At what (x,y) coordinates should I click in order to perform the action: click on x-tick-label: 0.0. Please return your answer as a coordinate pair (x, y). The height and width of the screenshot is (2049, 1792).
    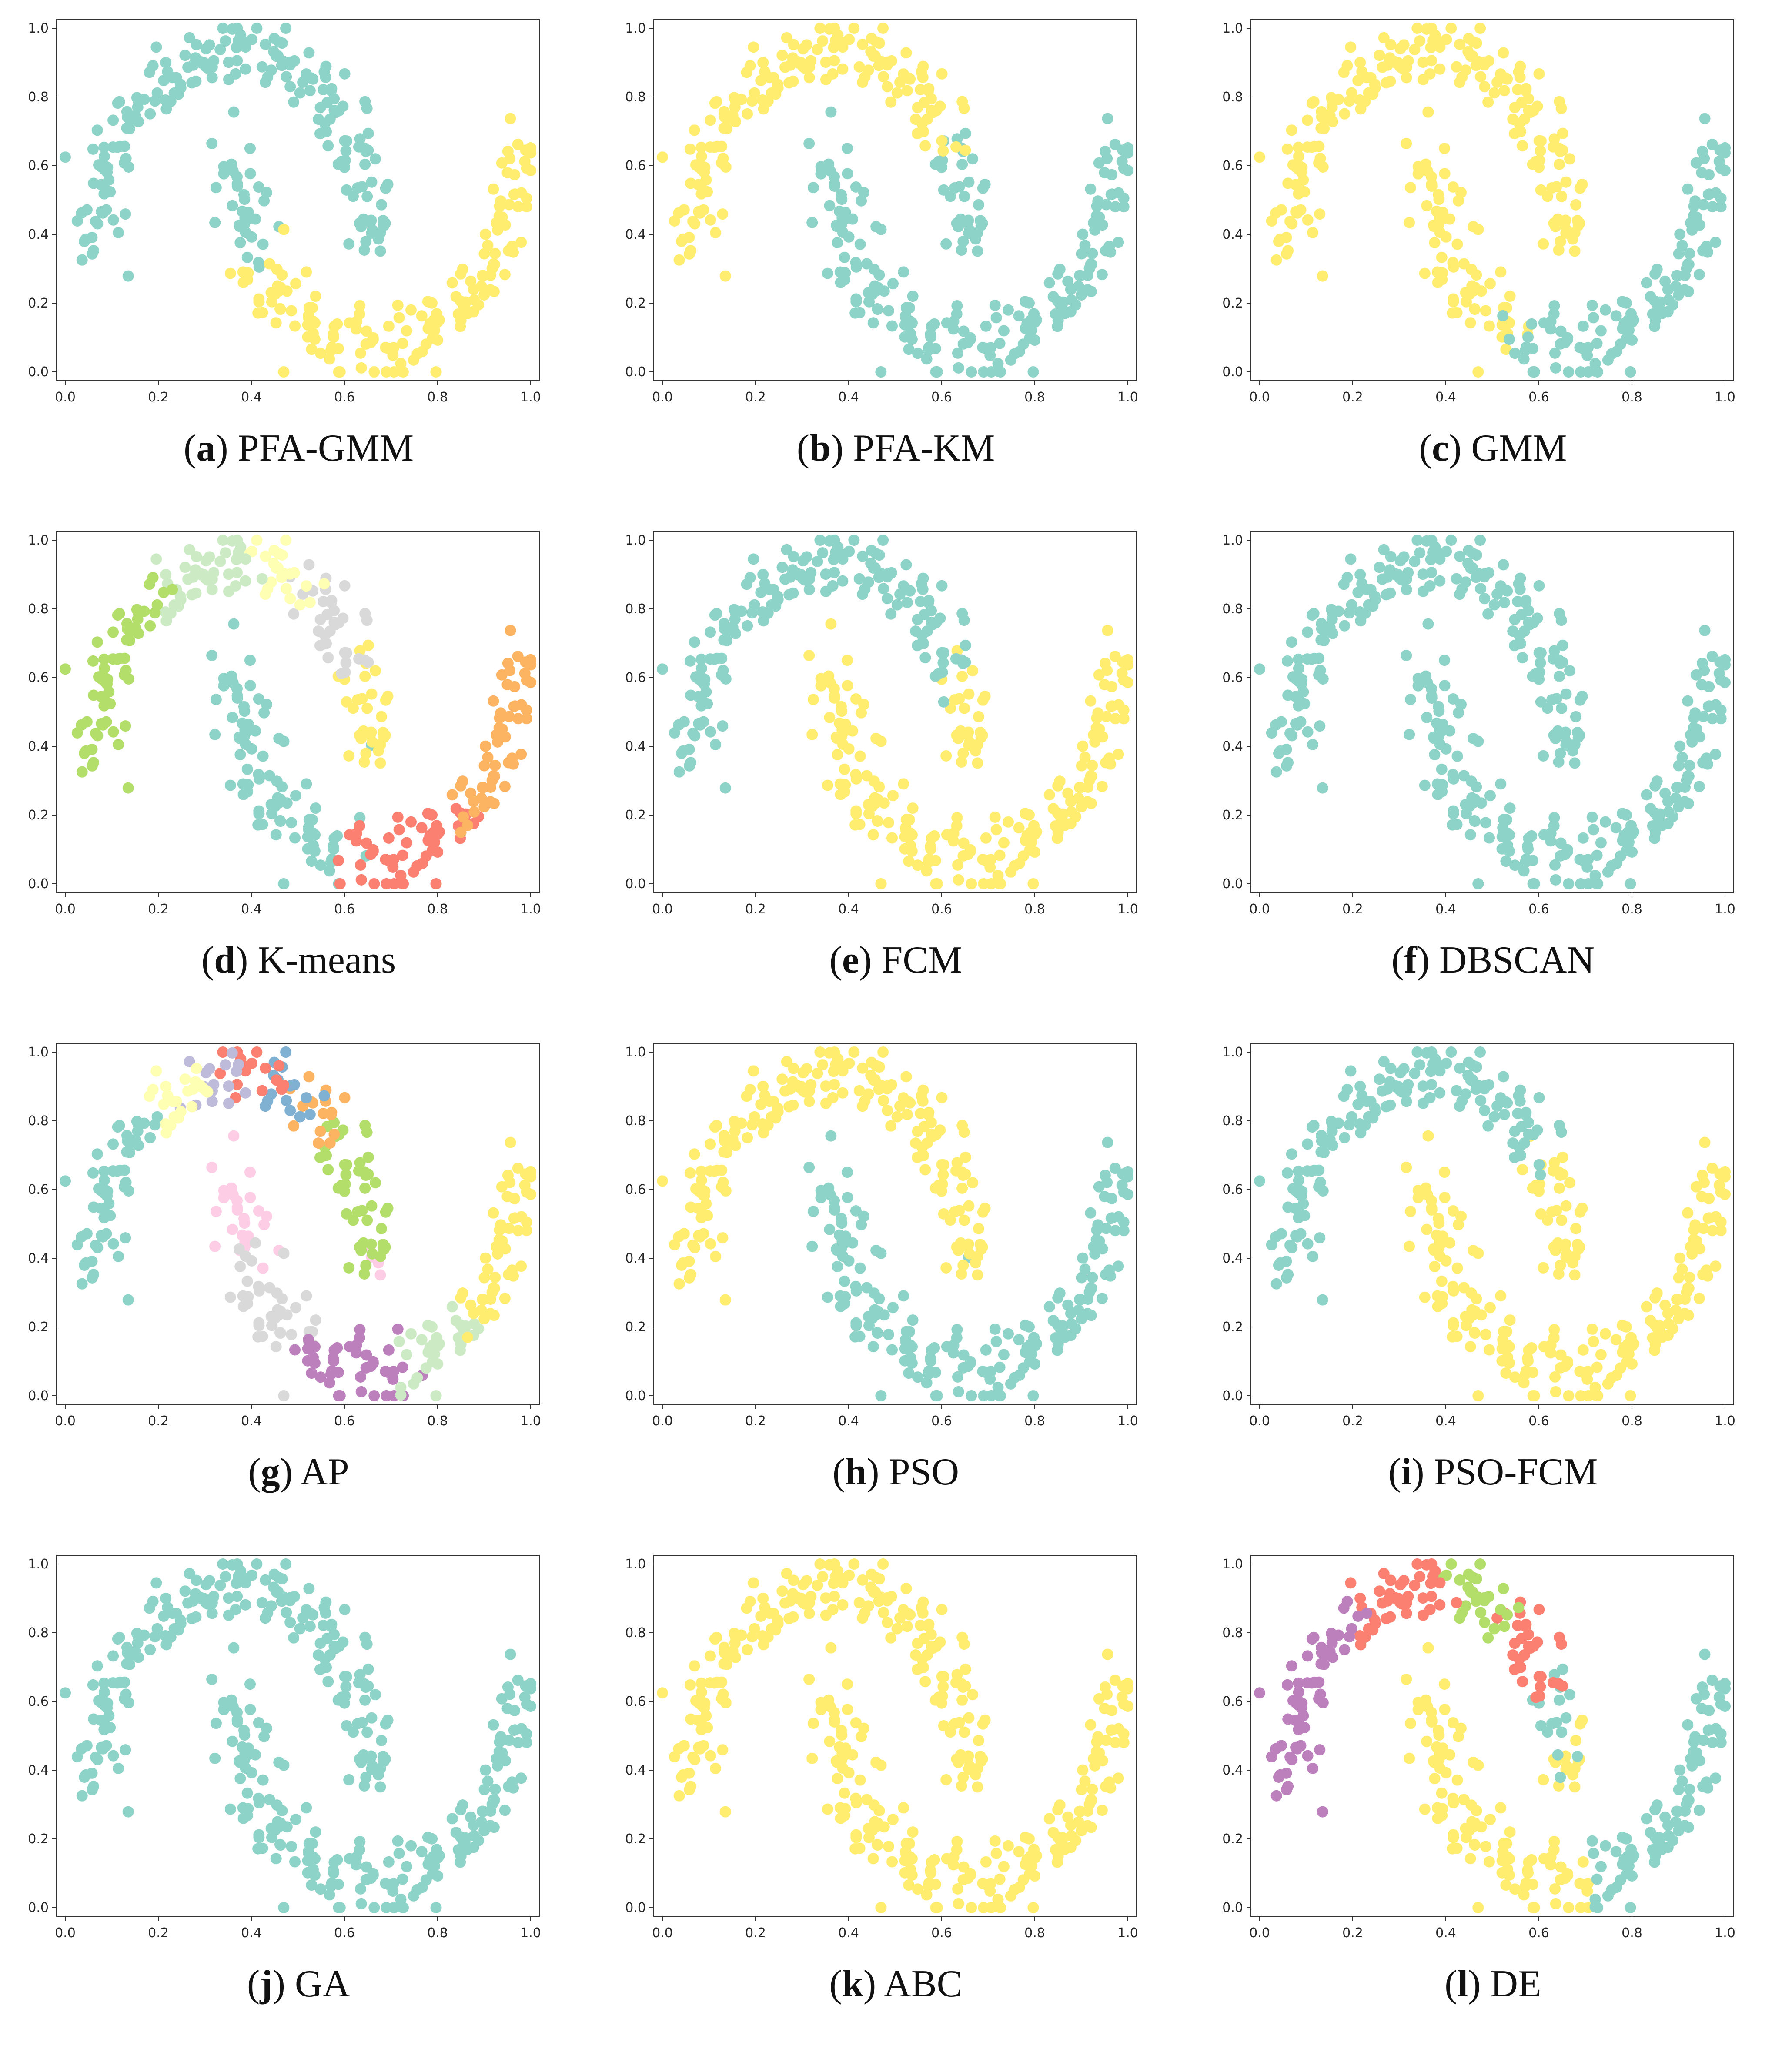
    Looking at the image, I should click on (662, 1933).